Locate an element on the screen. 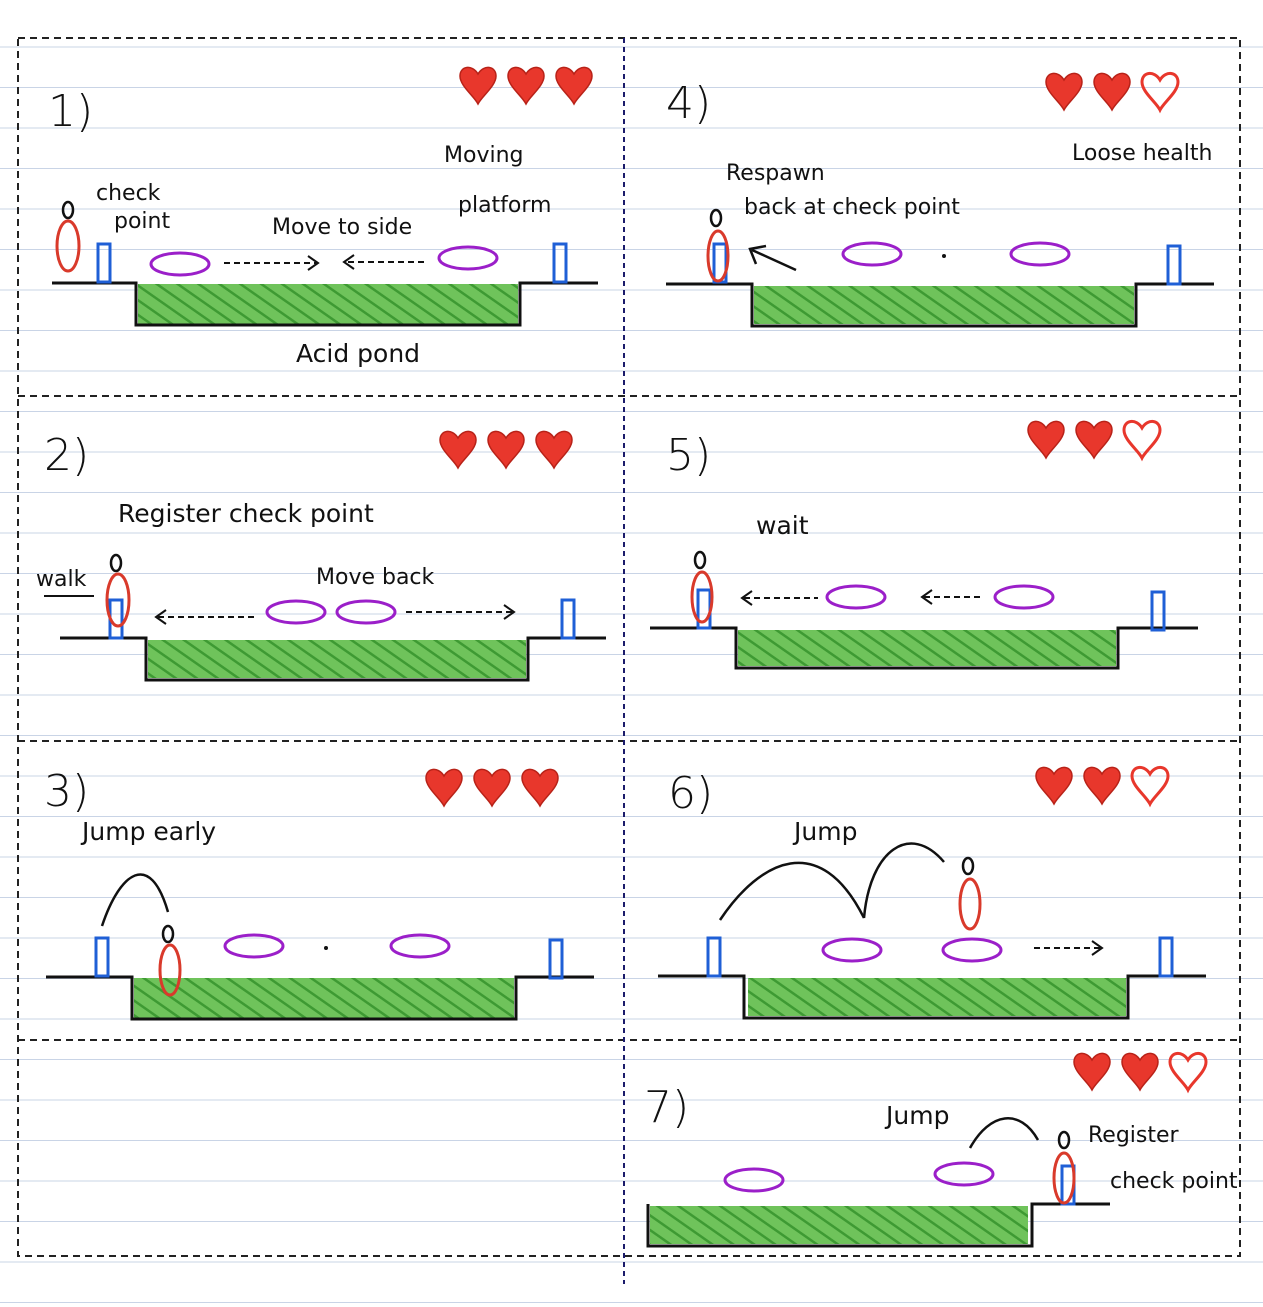 The width and height of the screenshot is (1263, 1307). panel-2-number: 2) is located at coordinates (66, 455).